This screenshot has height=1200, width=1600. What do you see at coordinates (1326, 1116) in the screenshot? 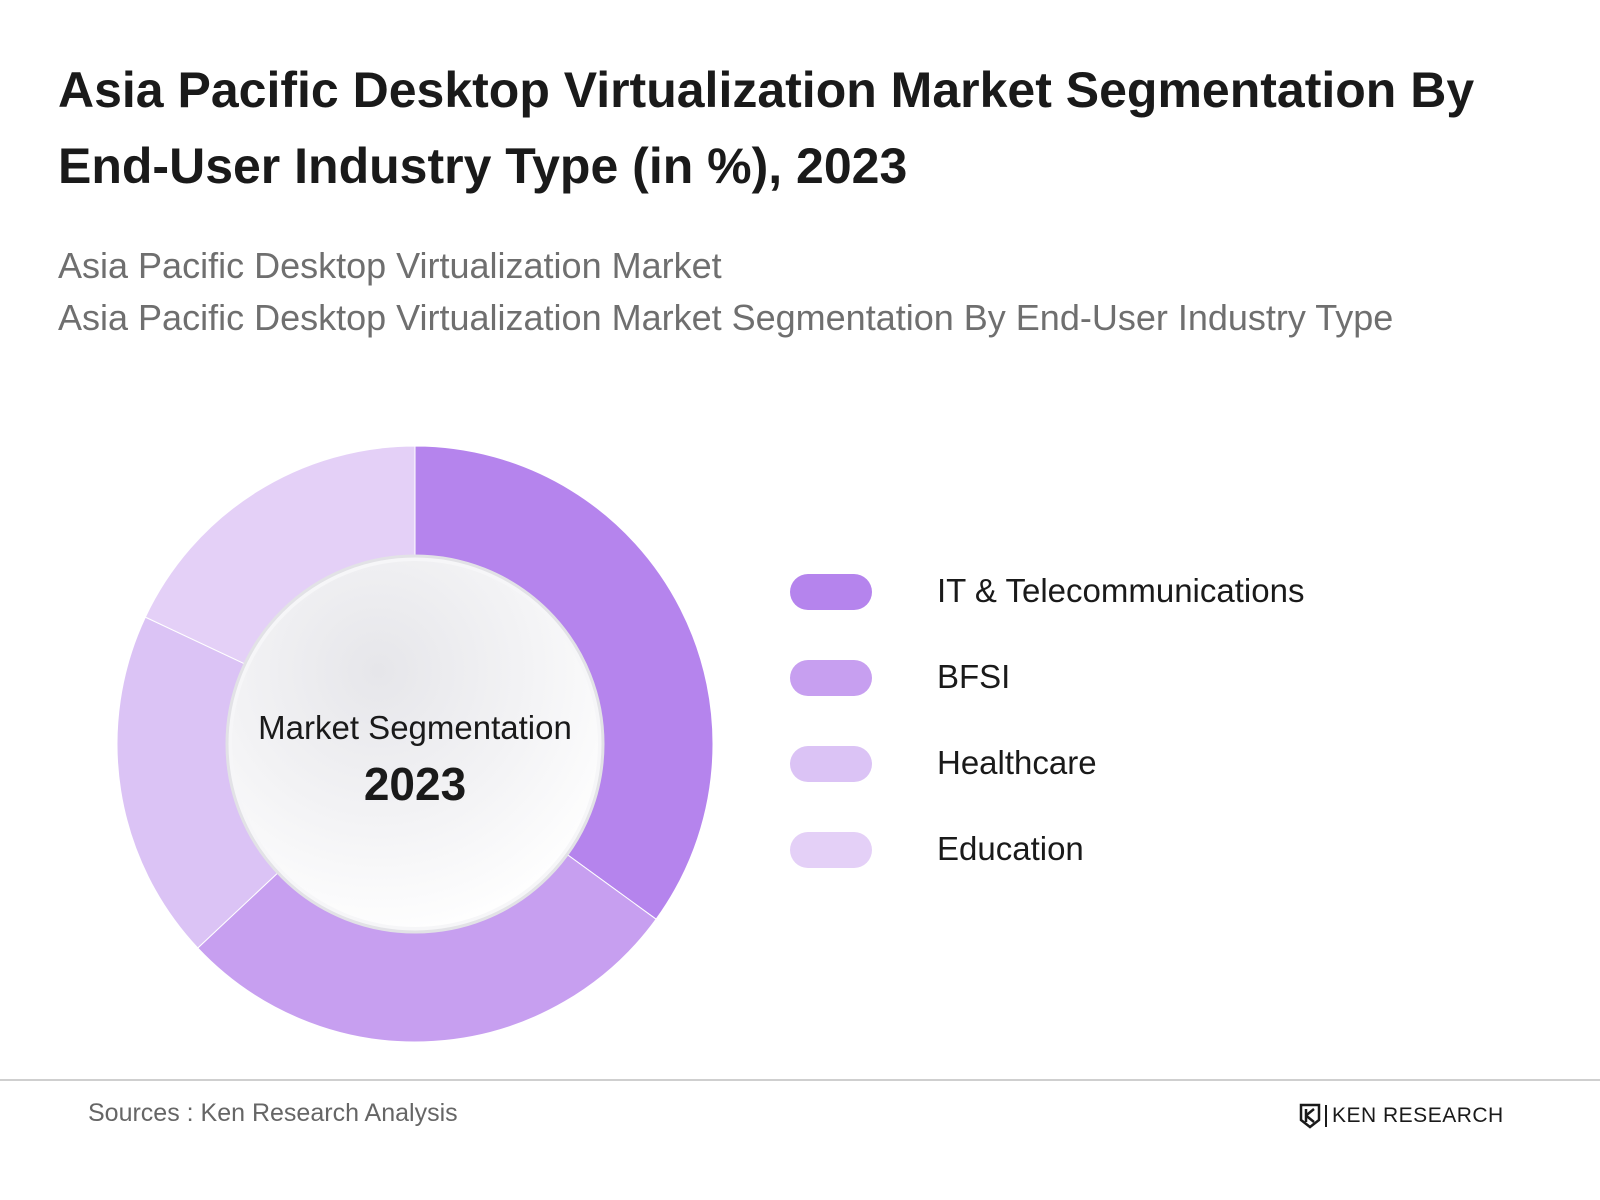
I see `logo-separator` at bounding box center [1326, 1116].